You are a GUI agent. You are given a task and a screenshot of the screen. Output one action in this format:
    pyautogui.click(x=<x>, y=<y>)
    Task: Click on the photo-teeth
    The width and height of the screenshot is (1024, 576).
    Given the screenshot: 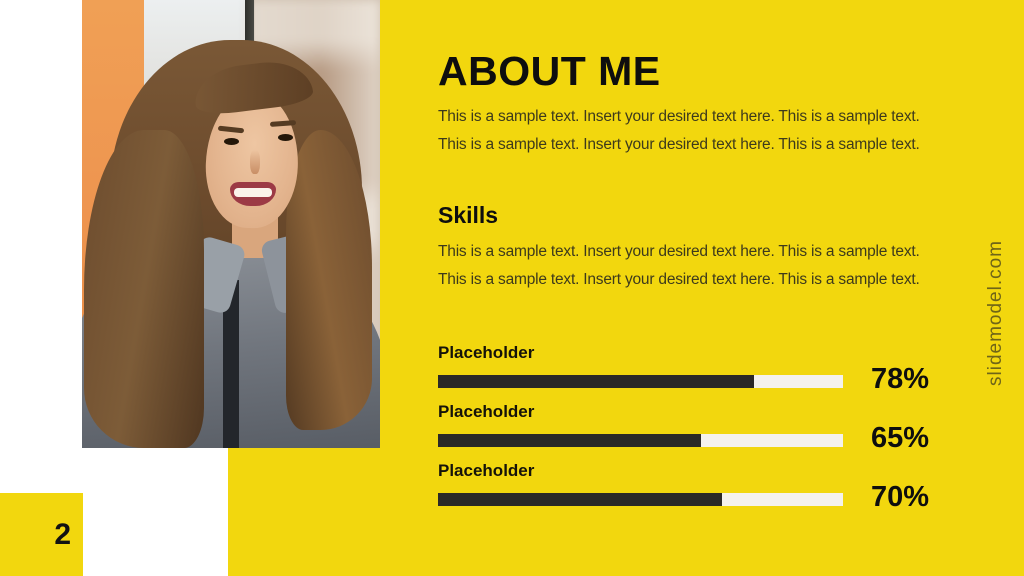 What is the action you would take?
    pyautogui.click(x=253, y=192)
    